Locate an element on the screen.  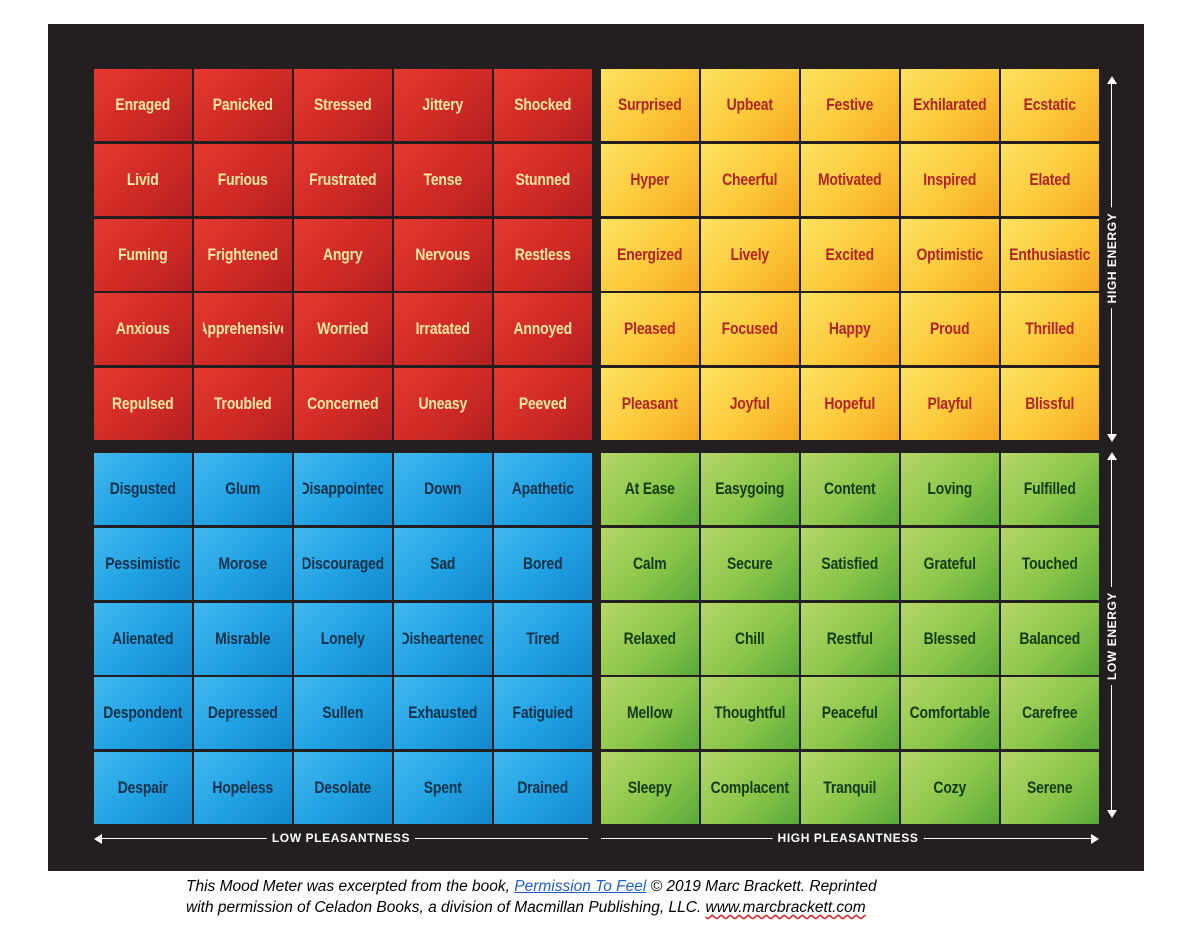
emotion-label: Disheartened is located at coordinates (443, 638).